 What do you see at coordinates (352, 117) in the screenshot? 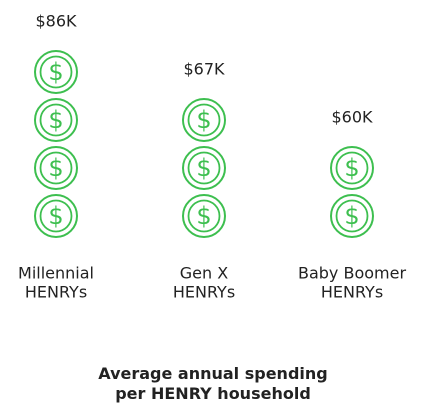
I see `value-label: $60K` at bounding box center [352, 117].